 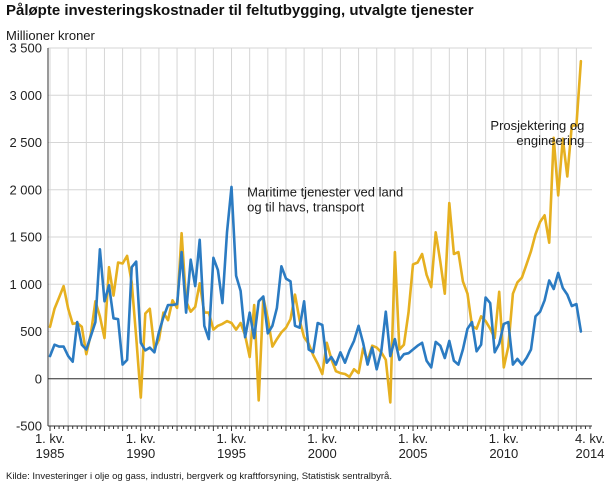 I want to click on series-label: og til havs, transport, so click(x=305, y=206).